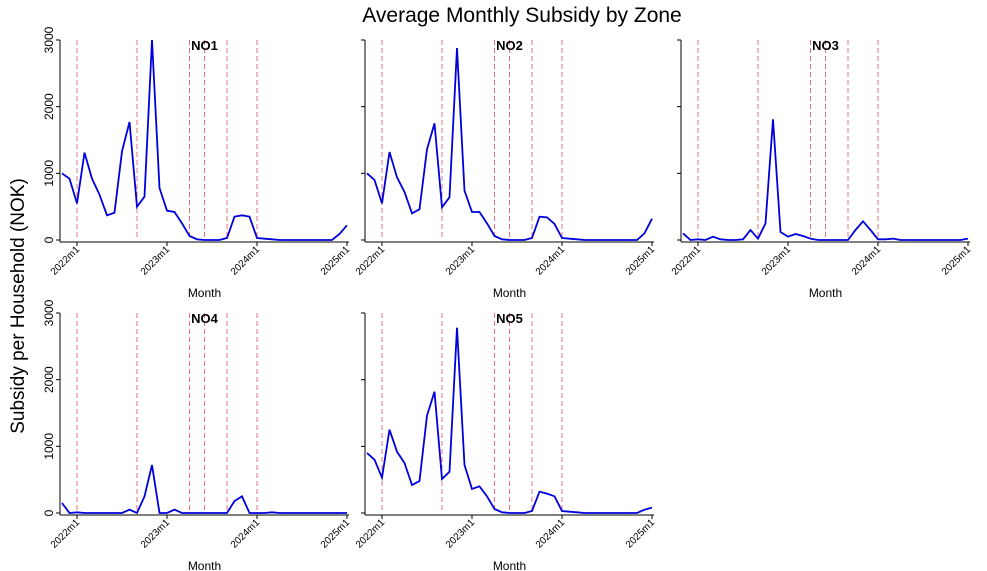 This screenshot has width=987, height=571. Describe the element at coordinates (509, 45) in the screenshot. I see `panel-title: NO2` at that location.